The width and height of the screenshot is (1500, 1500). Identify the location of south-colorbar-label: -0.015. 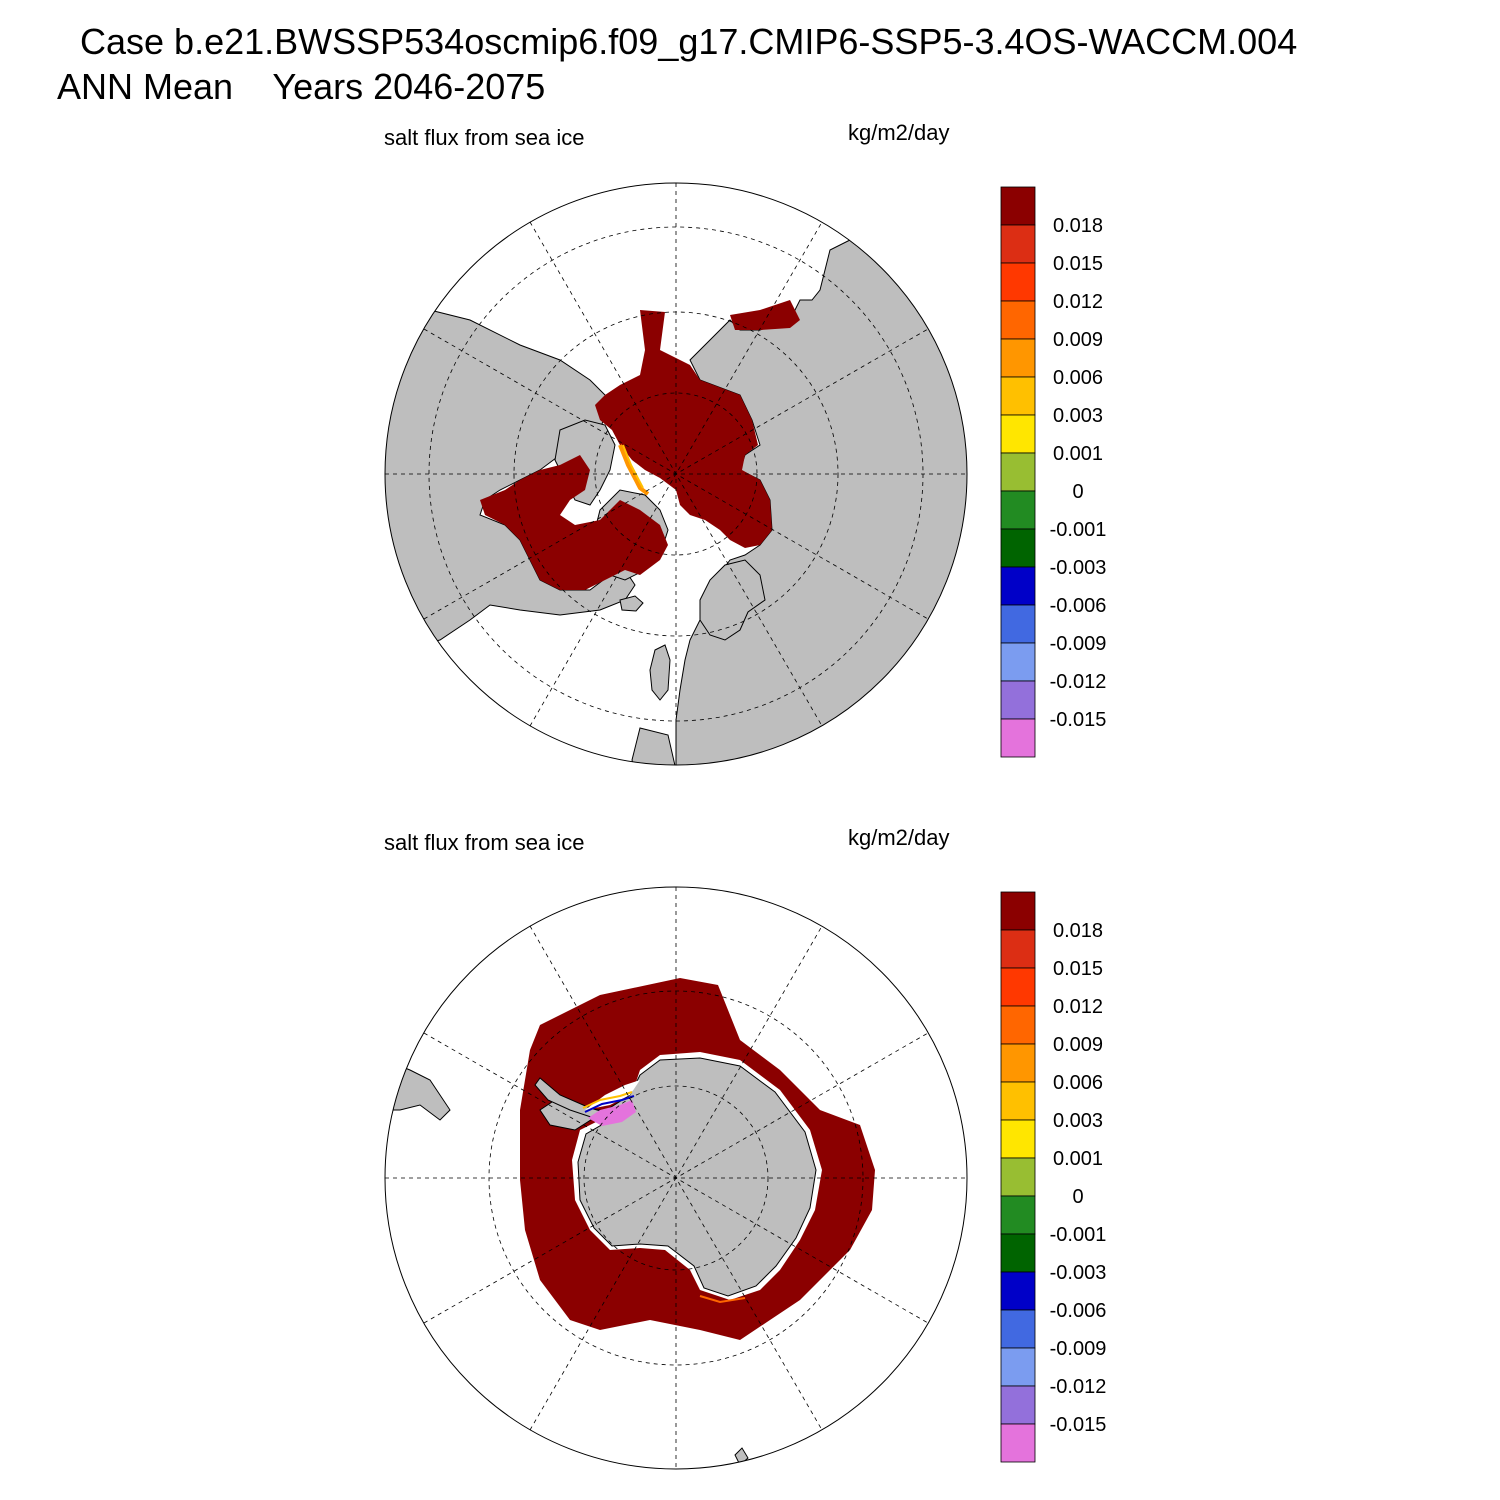
(1078, 1425).